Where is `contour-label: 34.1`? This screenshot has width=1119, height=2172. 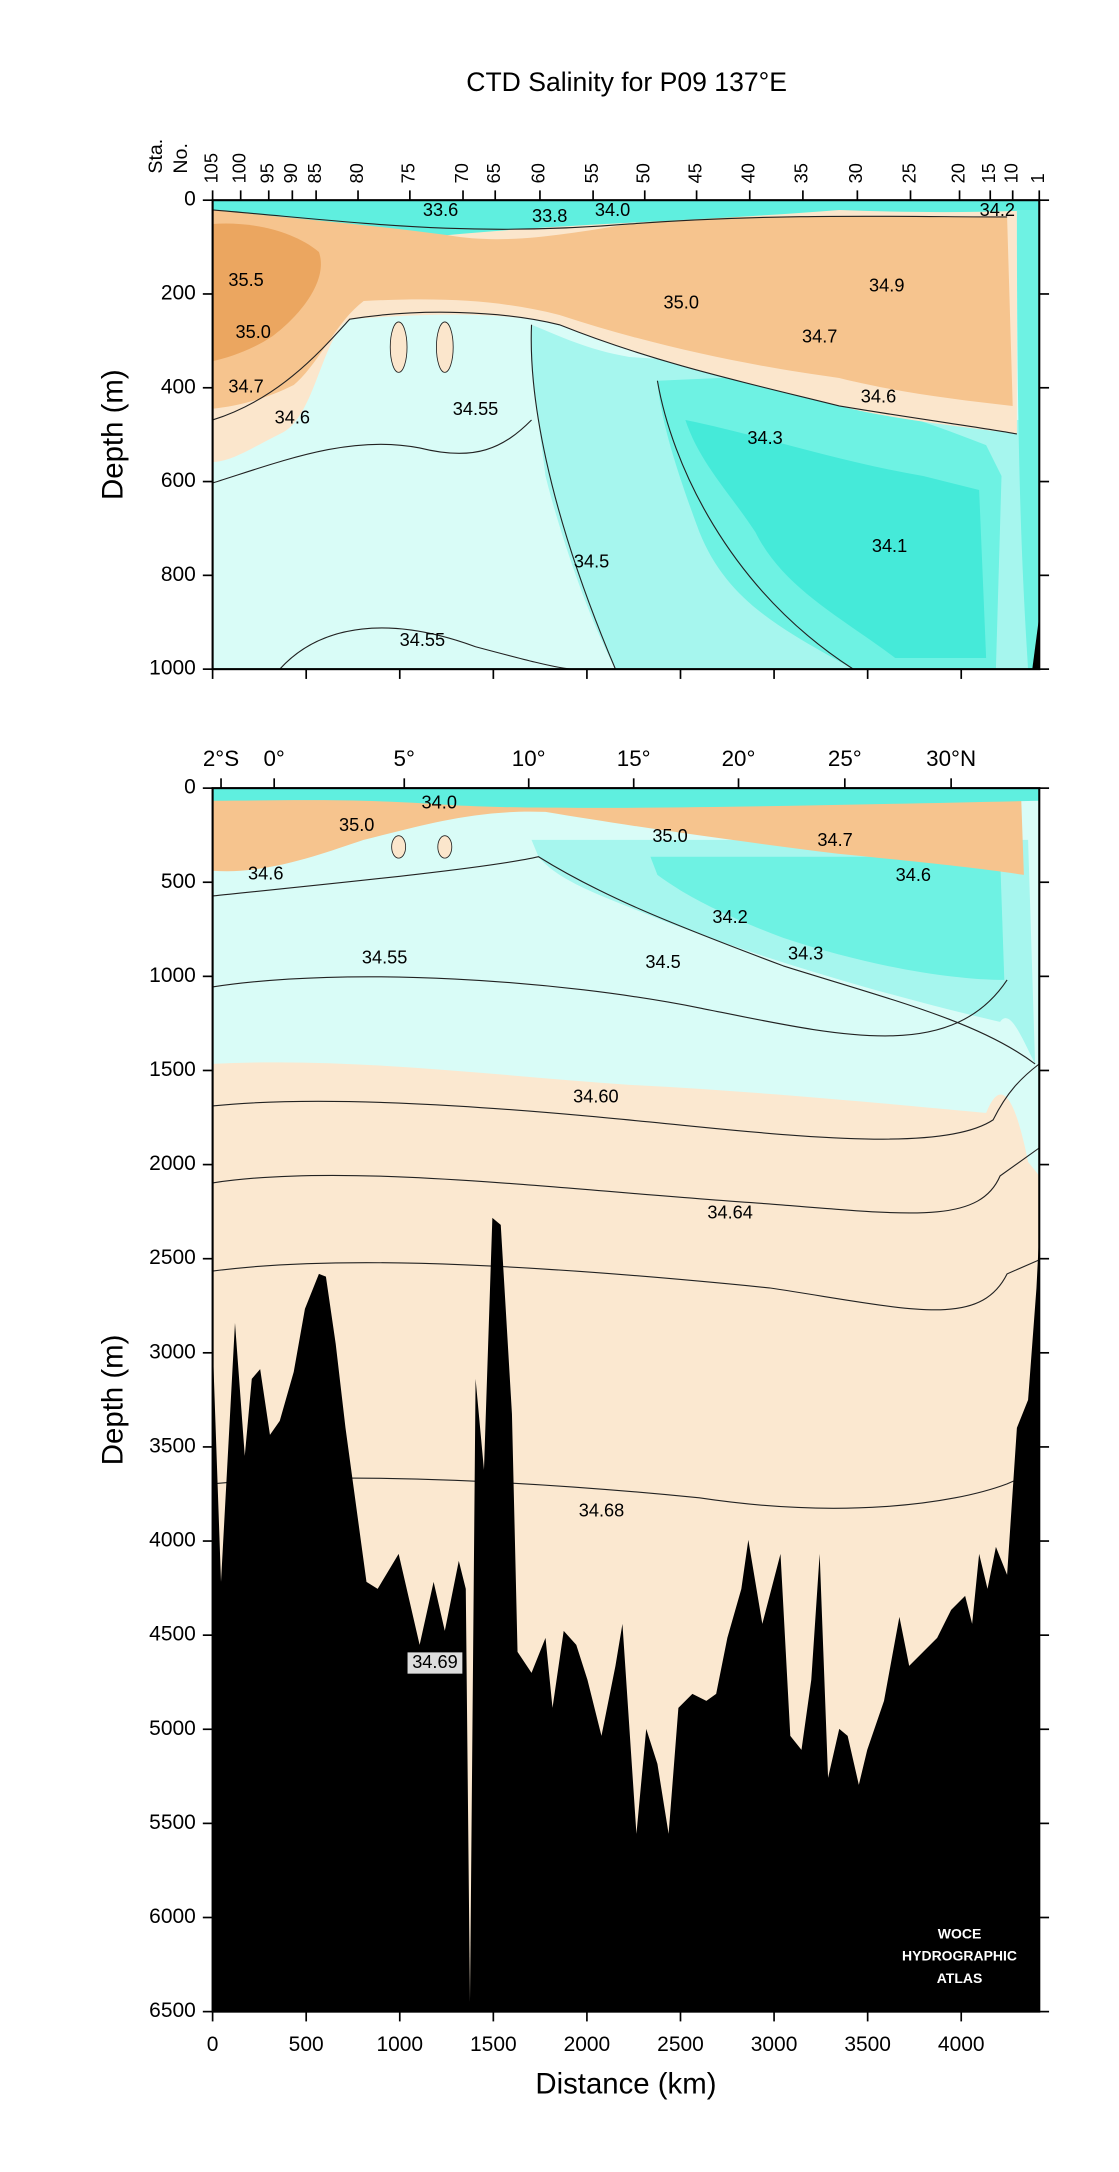 contour-label: 34.1 is located at coordinates (889, 546).